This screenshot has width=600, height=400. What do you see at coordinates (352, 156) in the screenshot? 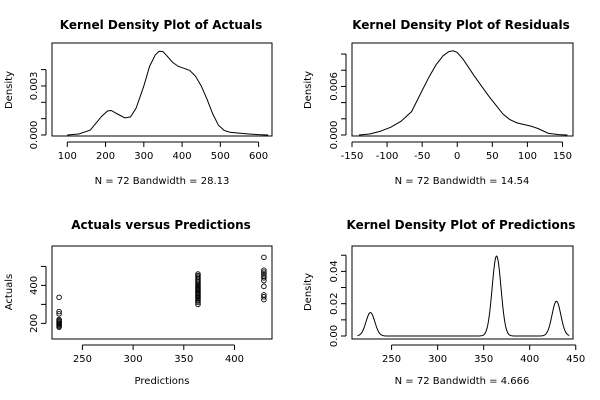
I see `x-tick-label: -150` at bounding box center [352, 156].